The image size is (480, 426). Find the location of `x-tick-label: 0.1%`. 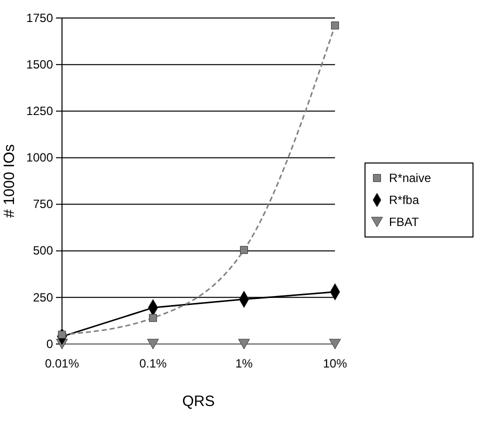

x-tick-label: 0.1% is located at coordinates (153, 363).